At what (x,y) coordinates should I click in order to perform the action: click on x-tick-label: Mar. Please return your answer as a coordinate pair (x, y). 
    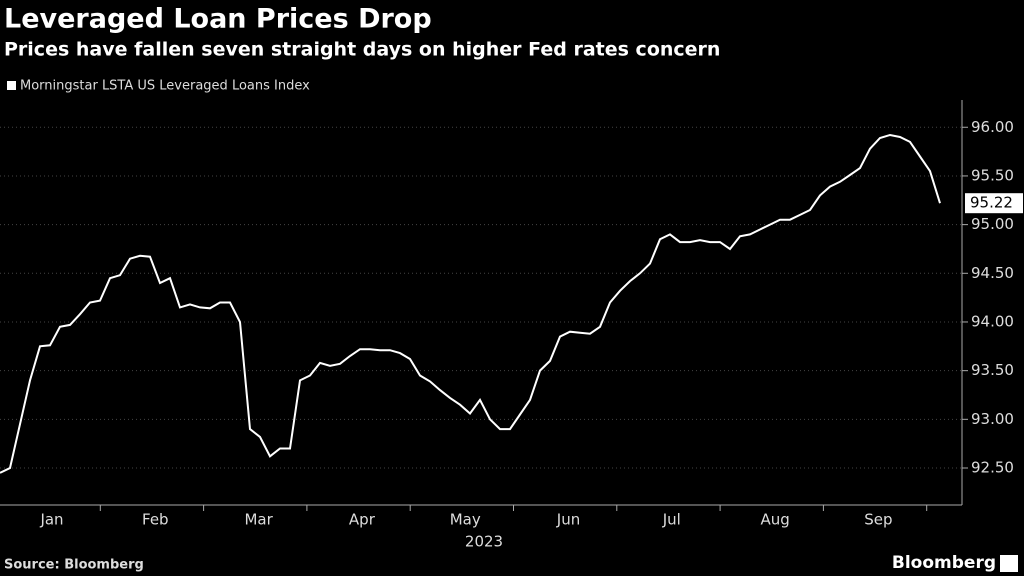
    Looking at the image, I should click on (258, 520).